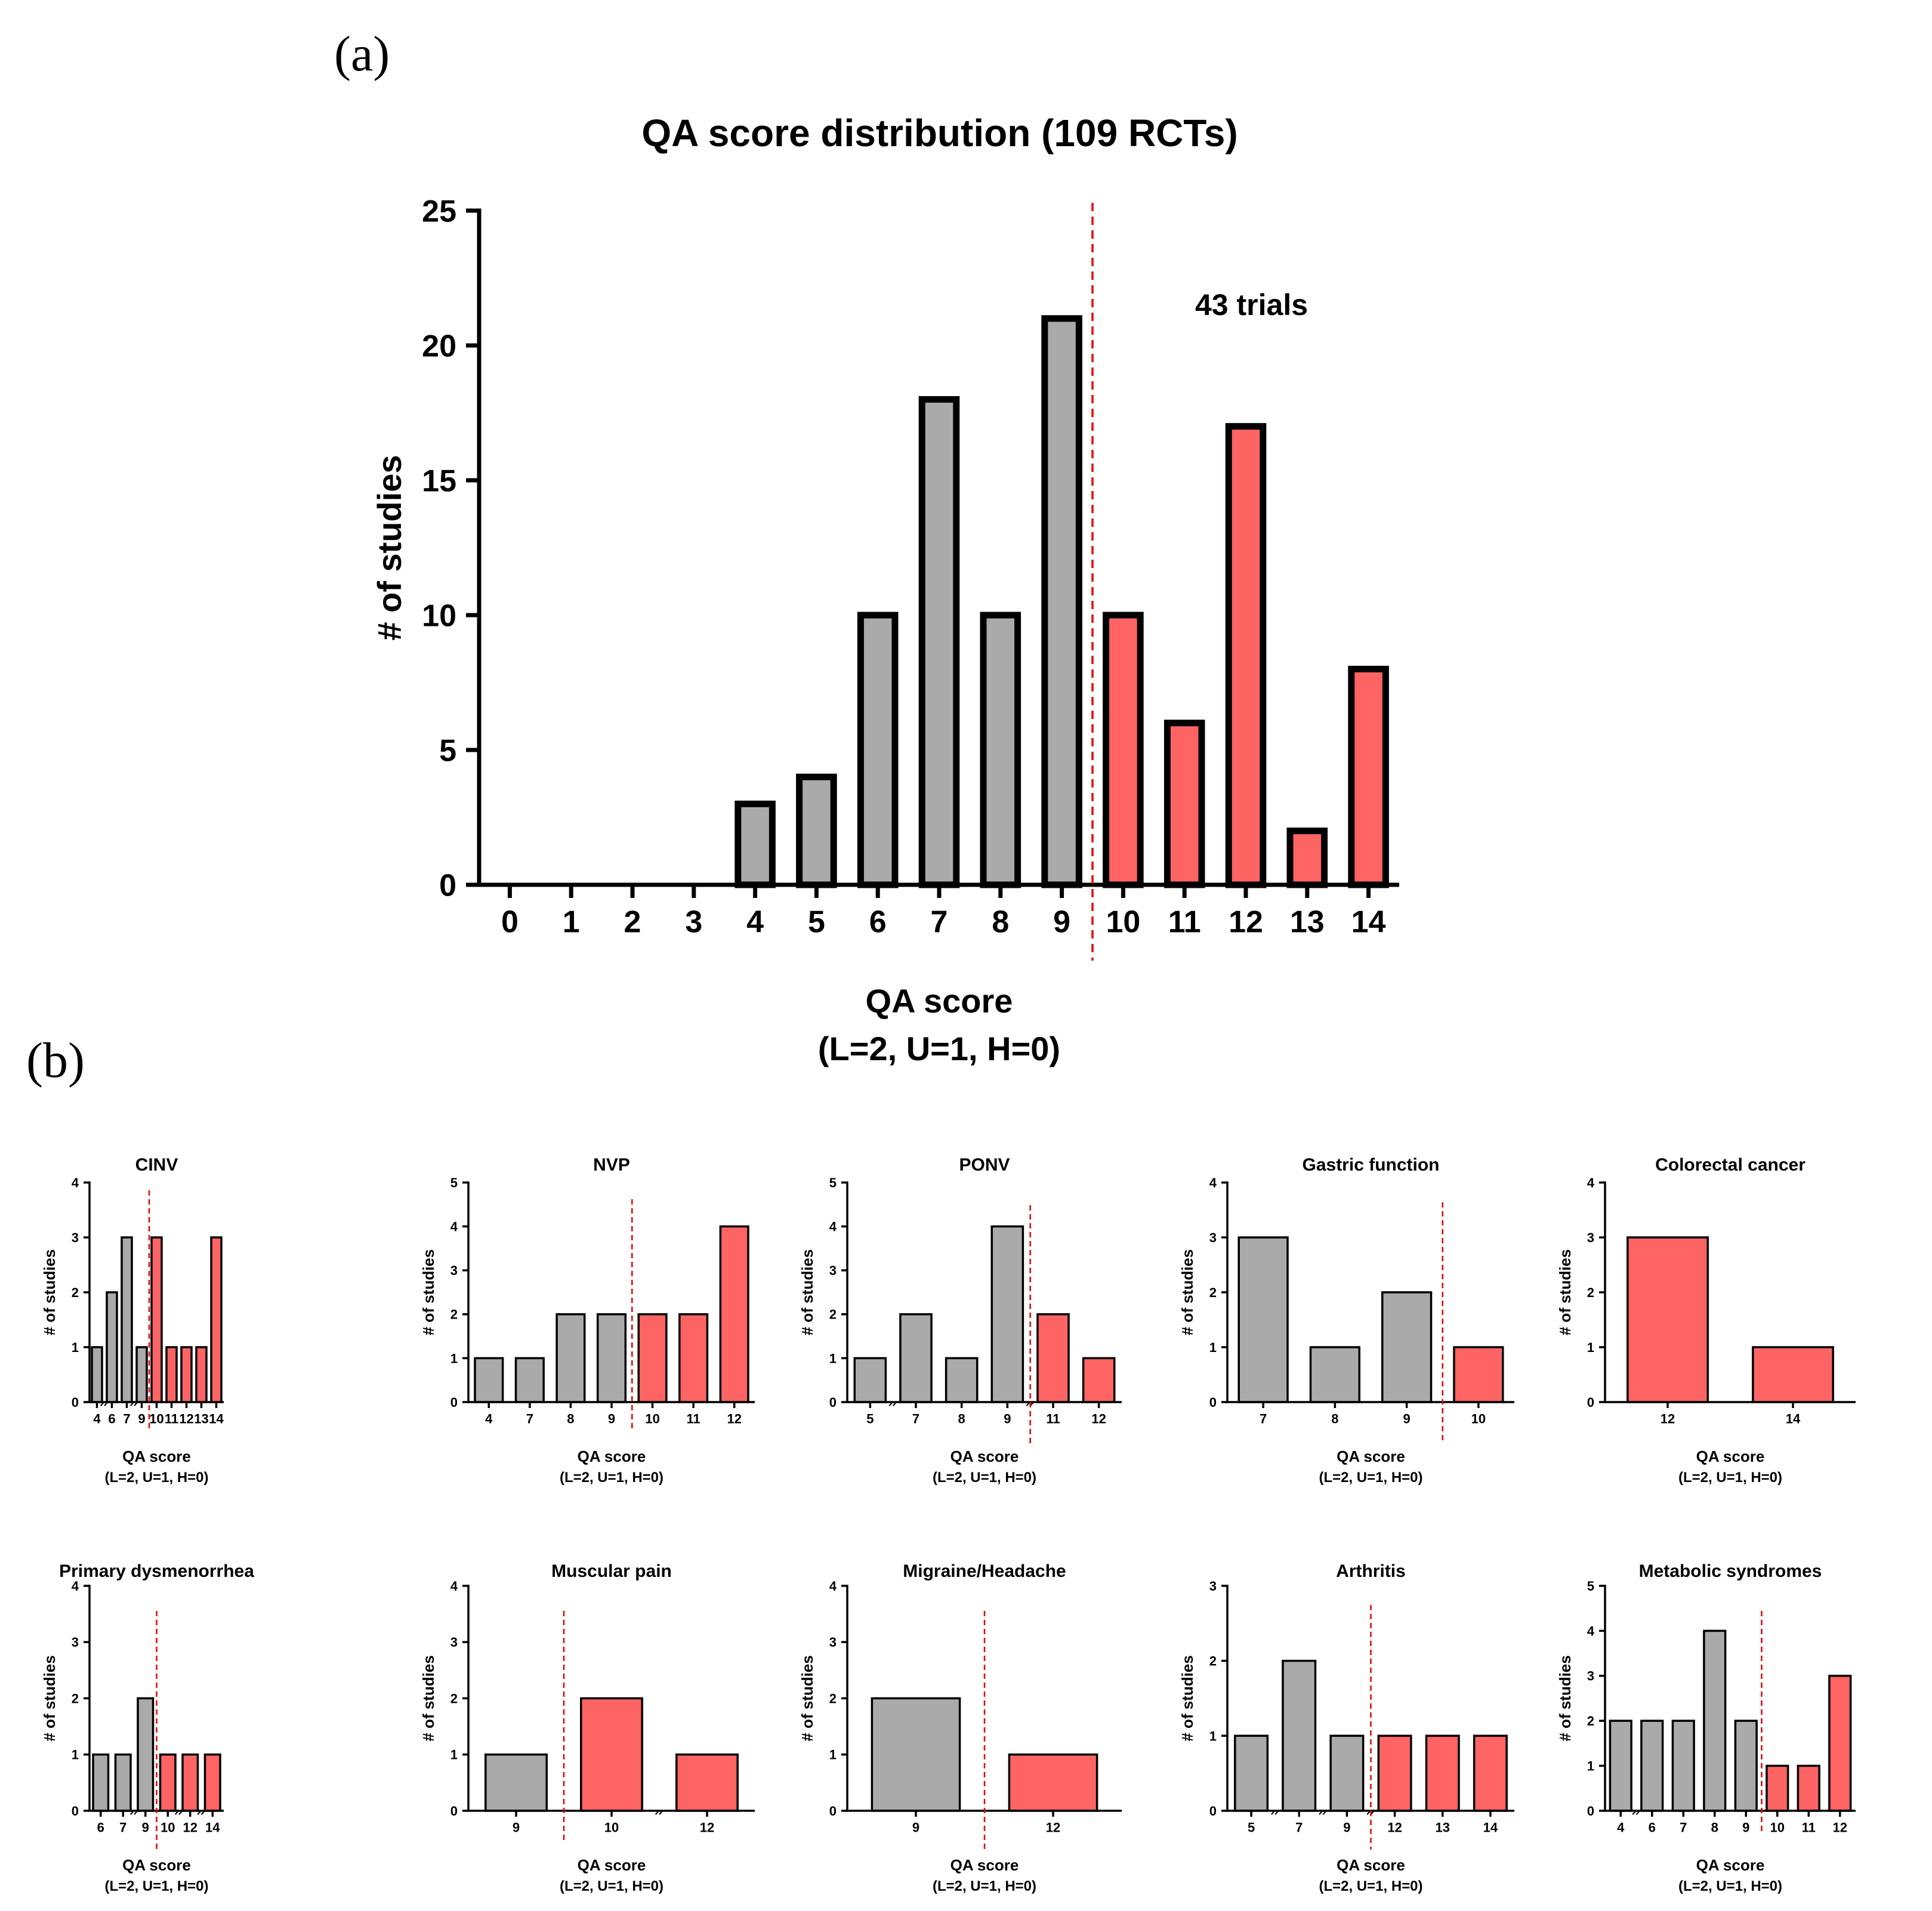 Image resolution: width=1932 pixels, height=1911 pixels. Describe the element at coordinates (1730, 1165) in the screenshot. I see `chart-title: Colorectal cancer` at that location.